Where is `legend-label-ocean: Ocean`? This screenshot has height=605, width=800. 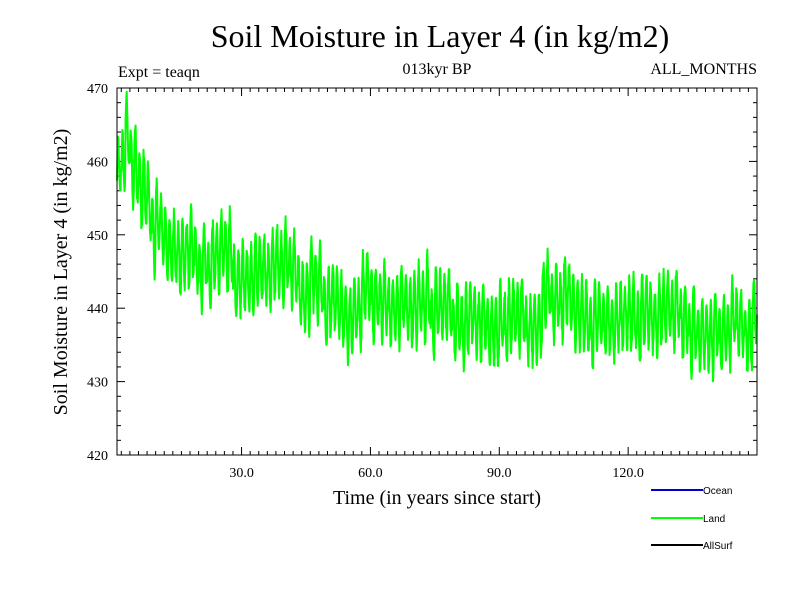 legend-label-ocean: Ocean is located at coordinates (717, 491).